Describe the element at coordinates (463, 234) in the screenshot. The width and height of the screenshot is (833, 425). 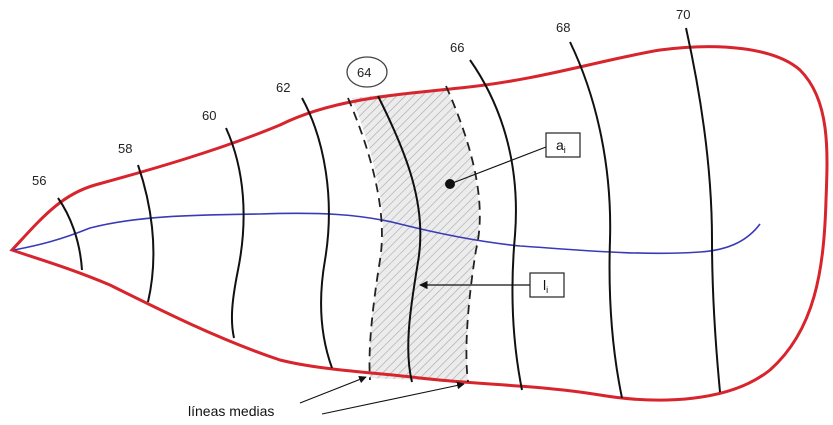
I see `dashed-midline-right` at that location.